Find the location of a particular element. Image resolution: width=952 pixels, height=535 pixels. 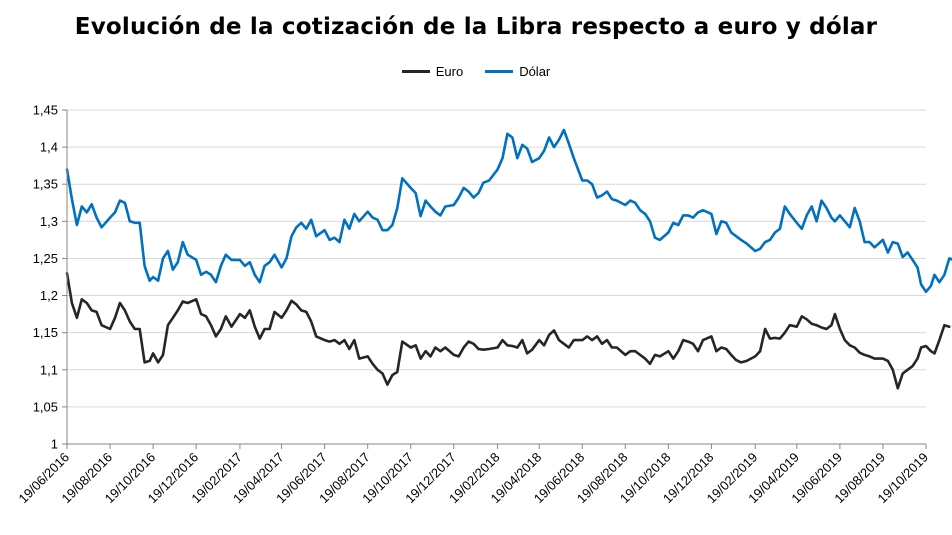

y-tick-label: 1,25 is located at coordinates (45, 258).